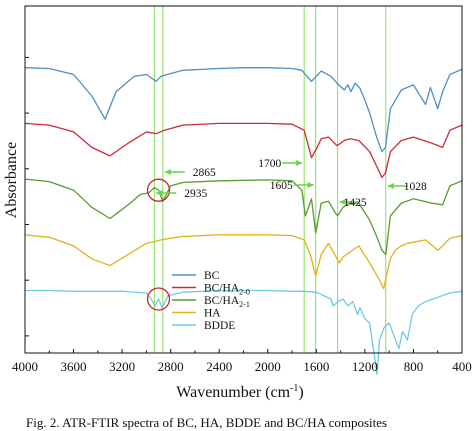 The height and width of the screenshot is (431, 474). What do you see at coordinates (195, 194) in the screenshot?
I see `annotation-label-2935: 2935` at bounding box center [195, 194].